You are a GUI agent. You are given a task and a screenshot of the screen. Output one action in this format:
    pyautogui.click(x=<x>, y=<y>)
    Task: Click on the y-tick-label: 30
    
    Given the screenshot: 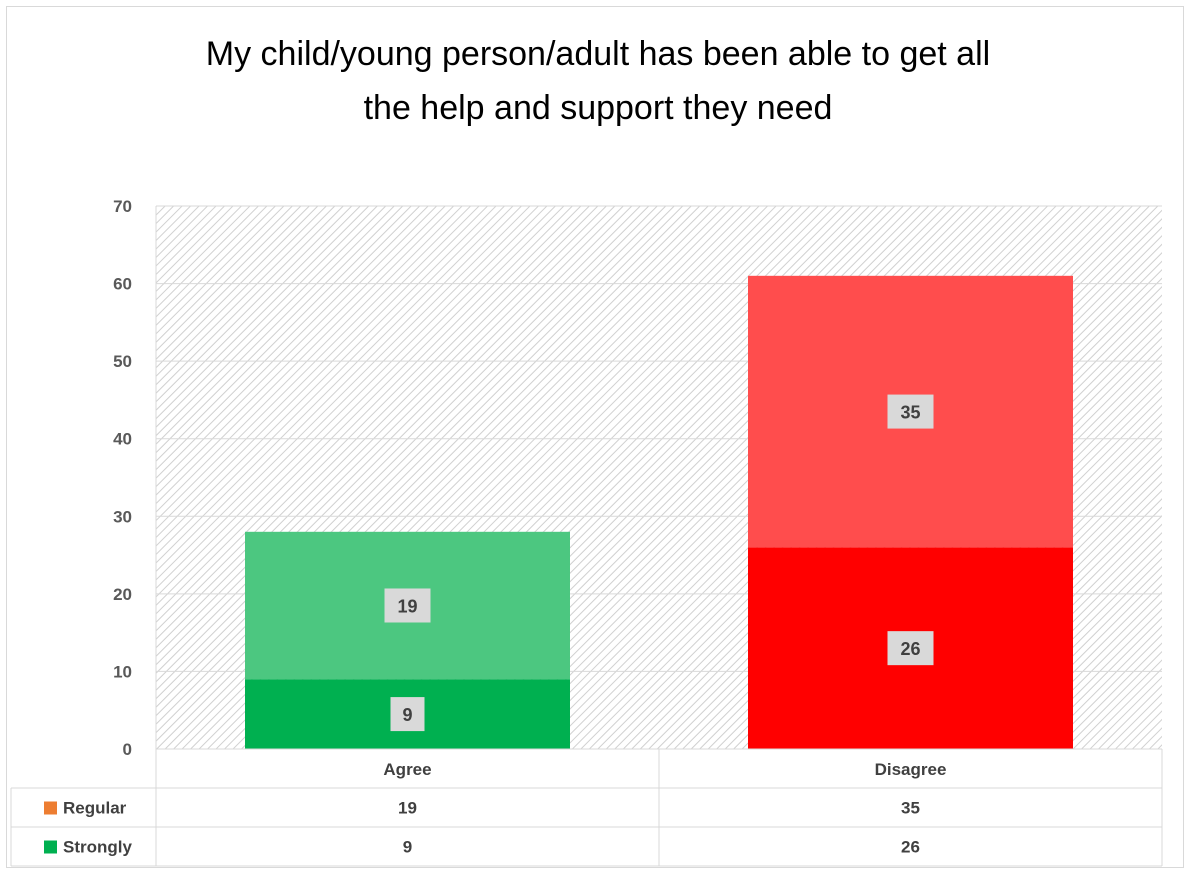 What is the action you would take?
    pyautogui.click(x=122, y=516)
    